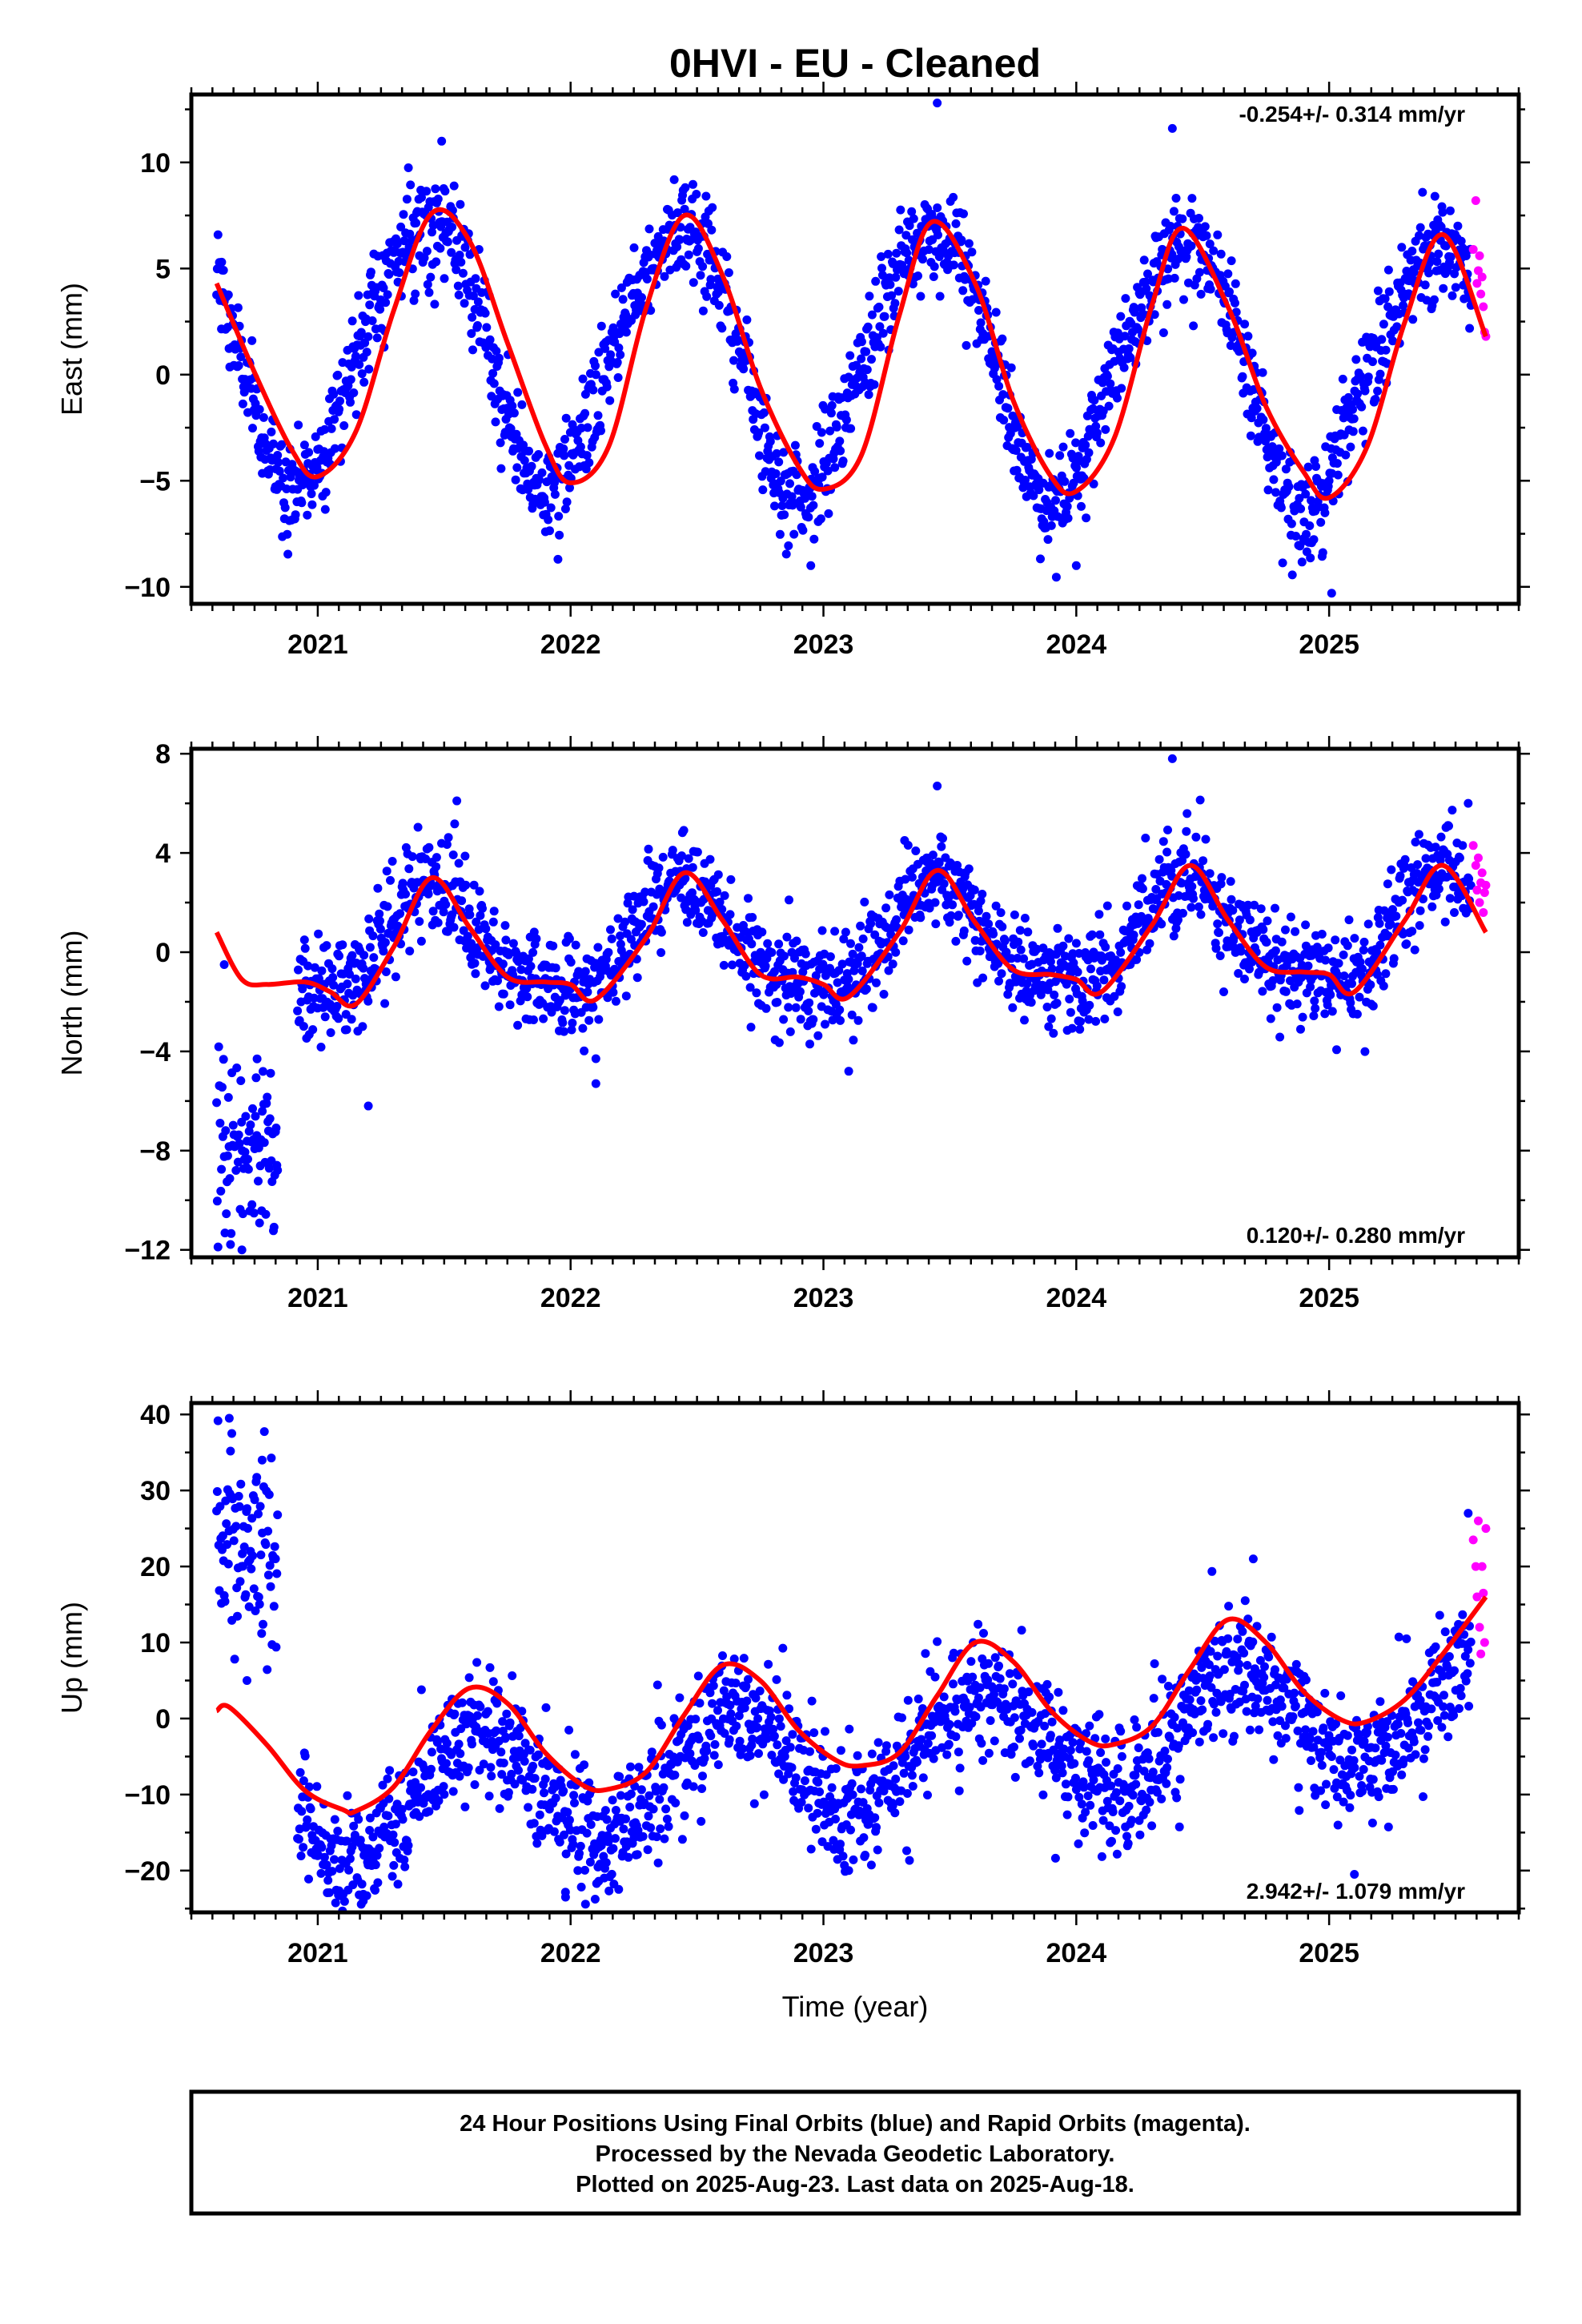 This screenshot has width=1582, height=2324. Describe the element at coordinates (155, 481) in the screenshot. I see `y-tick-label: −5` at that location.